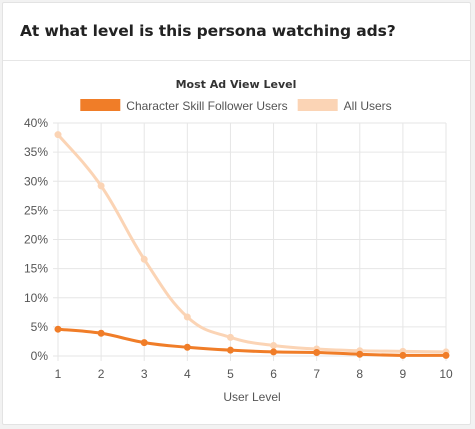 This screenshot has height=429, width=475. Describe the element at coordinates (368, 106) in the screenshot. I see `legend-label: All Users` at that location.